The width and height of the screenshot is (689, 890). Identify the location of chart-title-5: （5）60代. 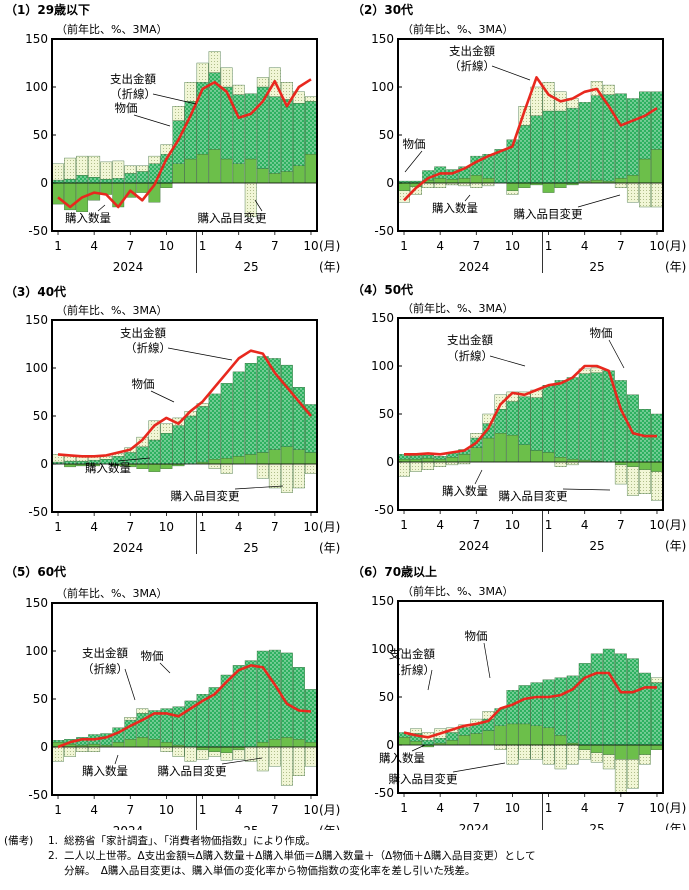
(35, 571).